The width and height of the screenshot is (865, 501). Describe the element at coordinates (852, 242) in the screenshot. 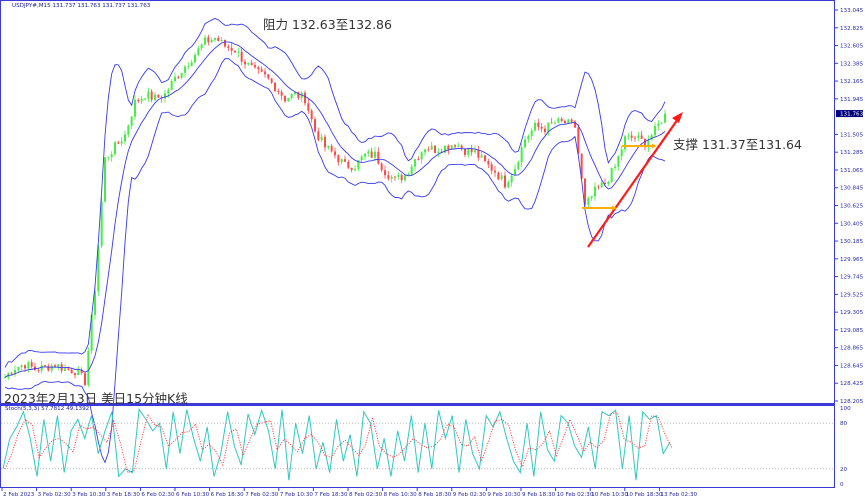

I see `price-tick-label: 130.185` at that location.